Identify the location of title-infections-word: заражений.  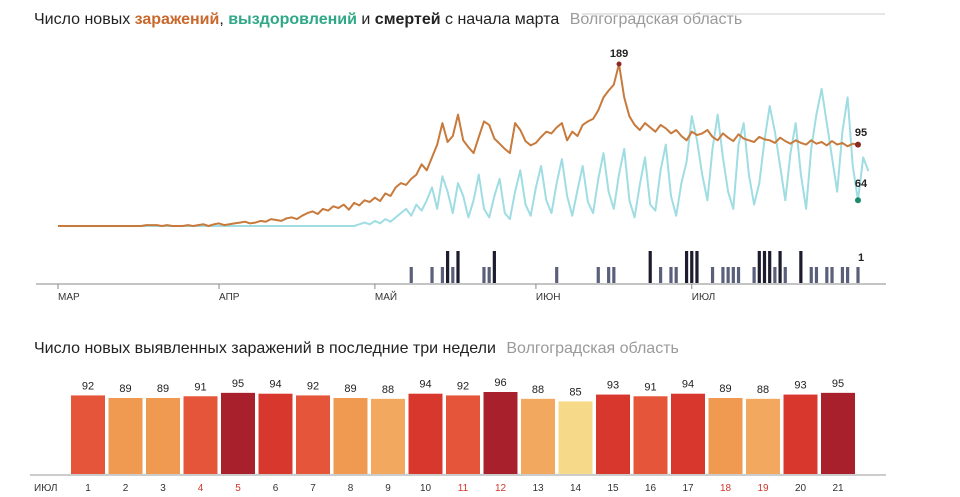
(177, 19).